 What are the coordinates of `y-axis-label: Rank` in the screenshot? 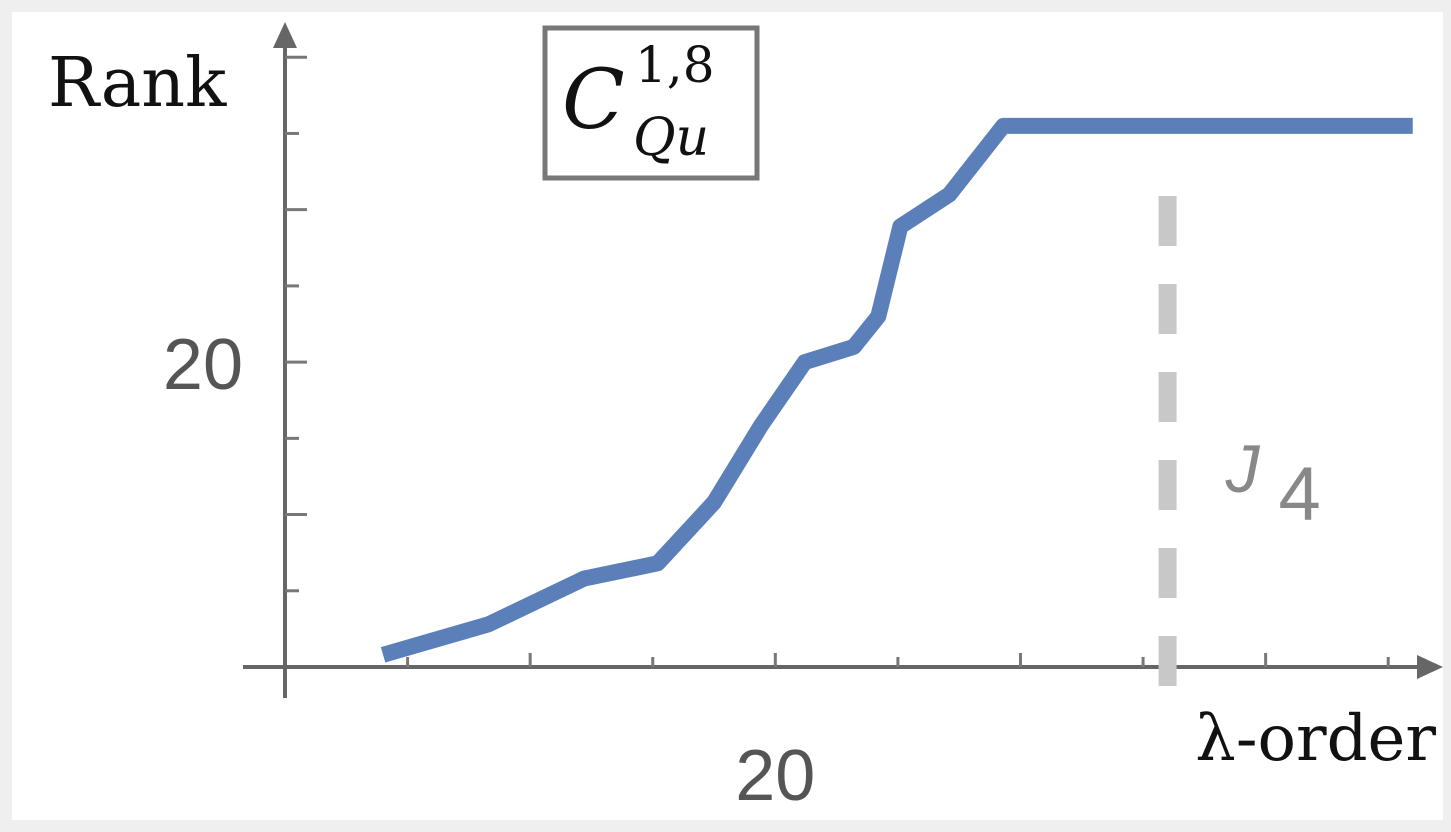 It's located at (137, 83).